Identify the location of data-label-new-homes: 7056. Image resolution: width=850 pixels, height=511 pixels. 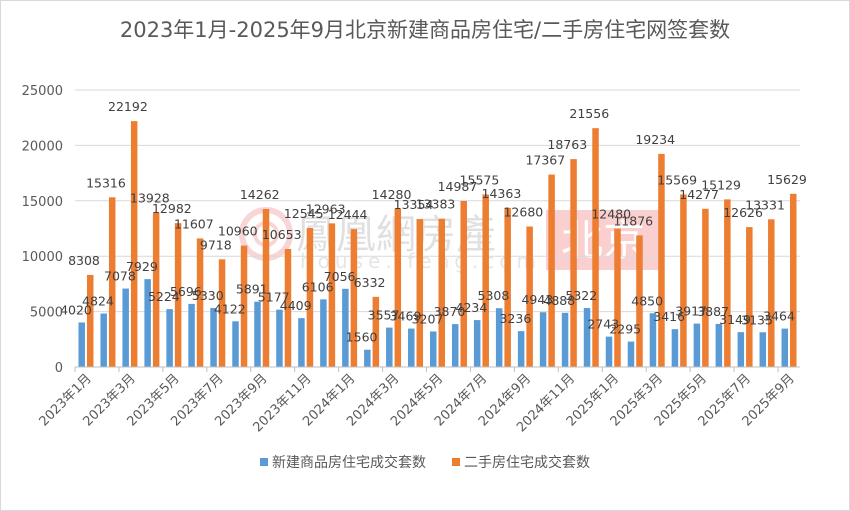
(340, 276).